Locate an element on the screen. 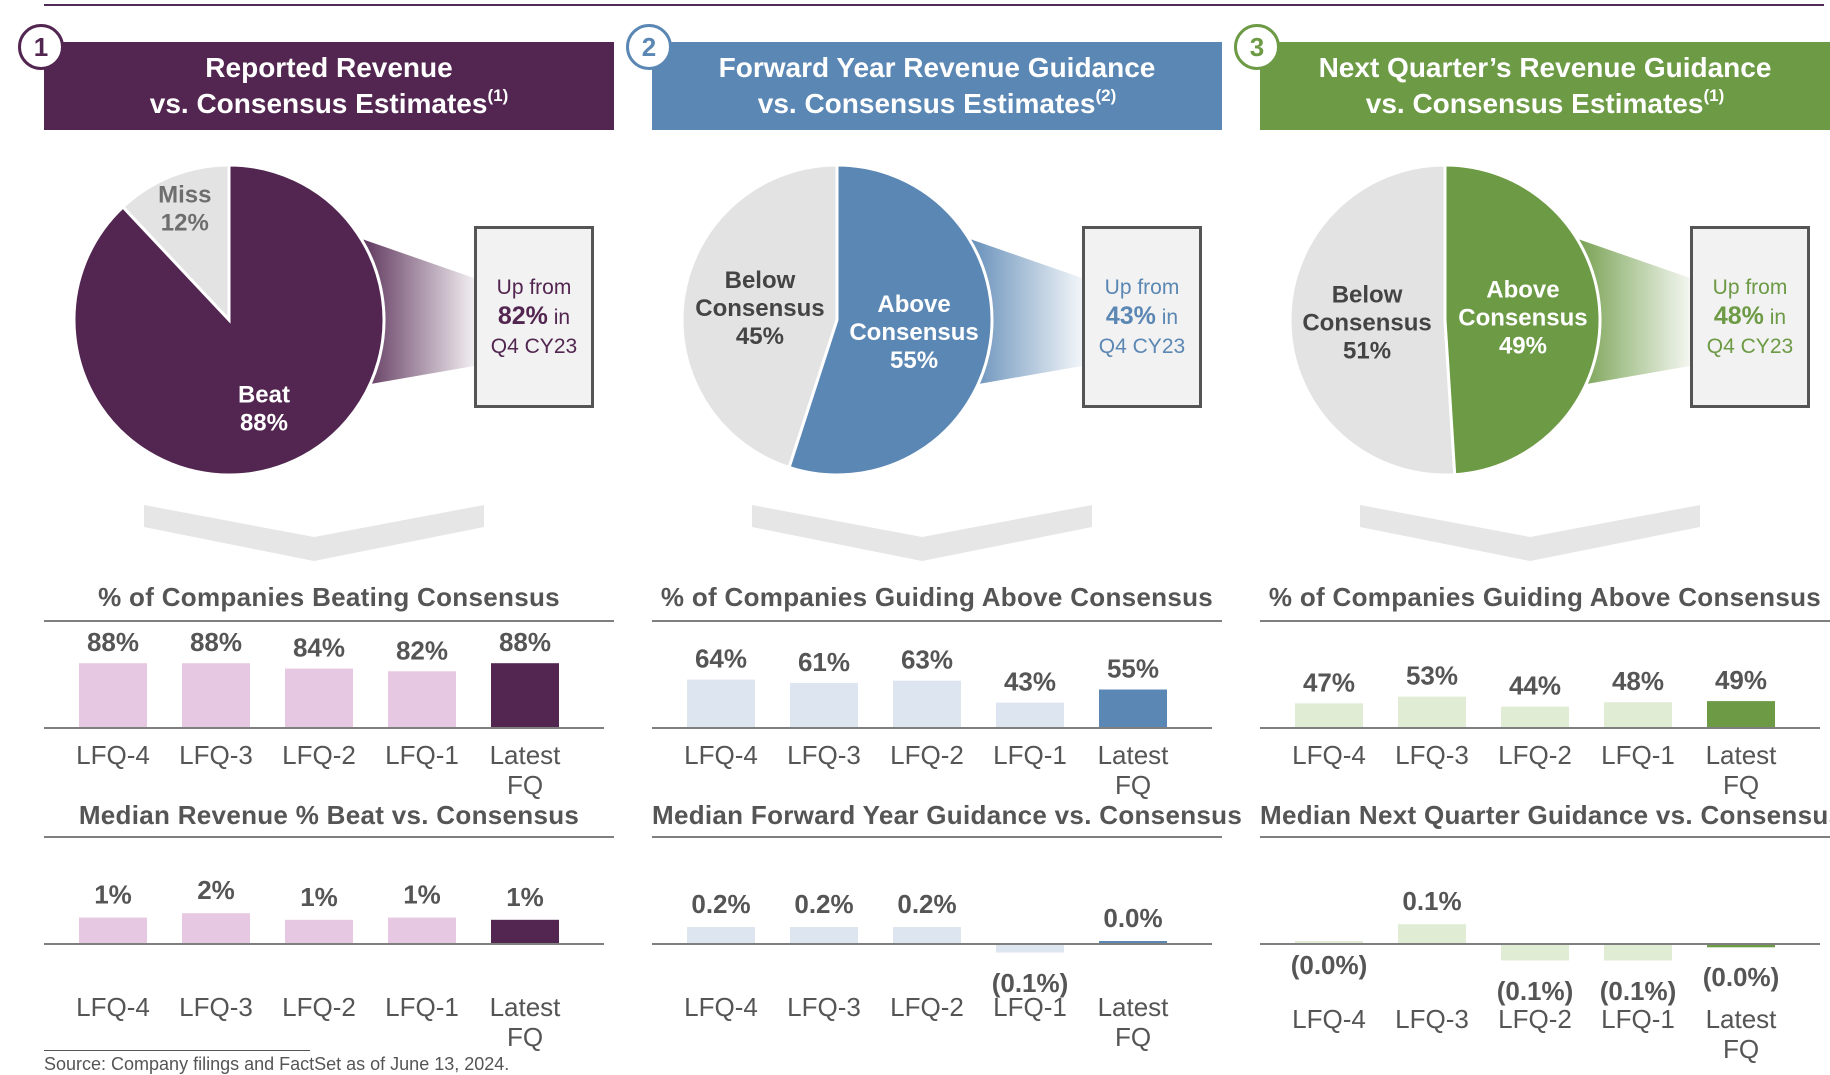 This screenshot has width=1830, height=1075. callout-box: Up from 82% in Q4 CY23 is located at coordinates (534, 317).